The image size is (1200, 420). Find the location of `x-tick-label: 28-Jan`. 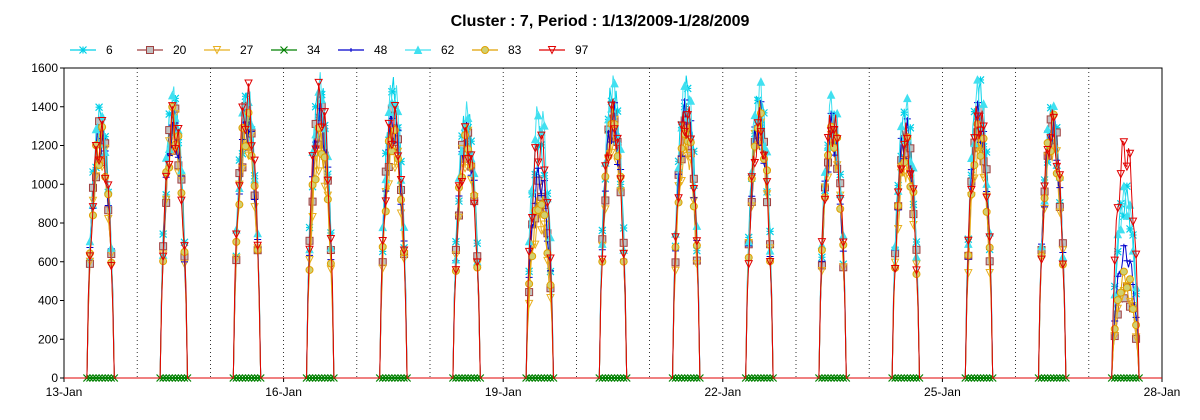

x-tick-label: 28-Jan is located at coordinates (1162, 392).